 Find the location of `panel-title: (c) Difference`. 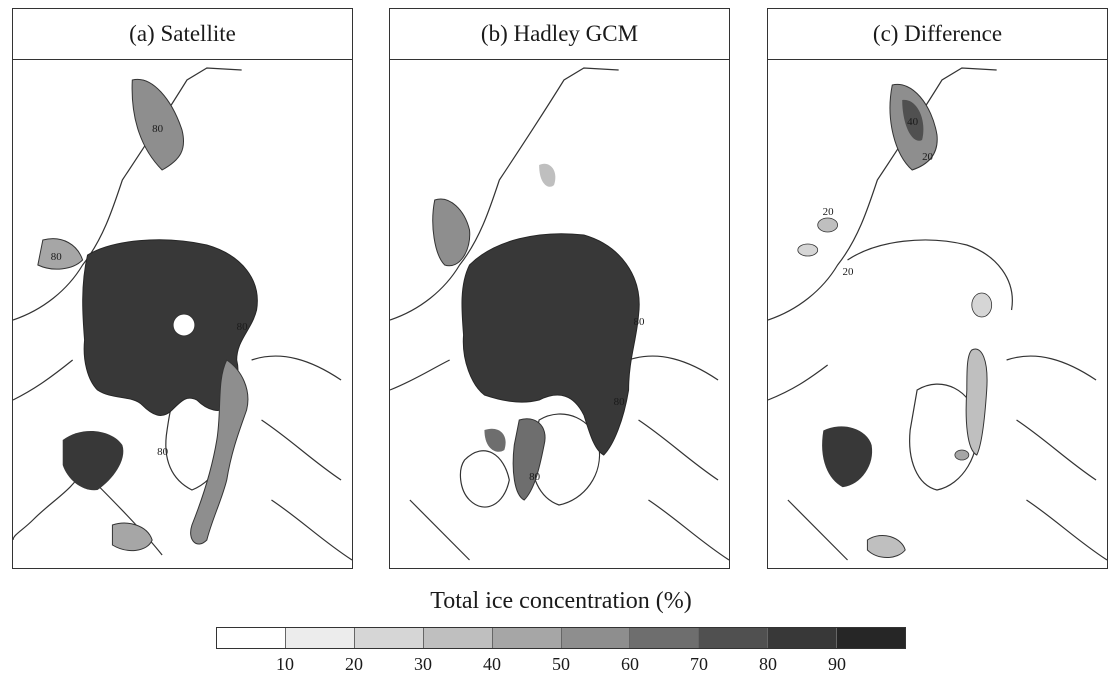

panel-title: (c) Difference is located at coordinates (937, 34).